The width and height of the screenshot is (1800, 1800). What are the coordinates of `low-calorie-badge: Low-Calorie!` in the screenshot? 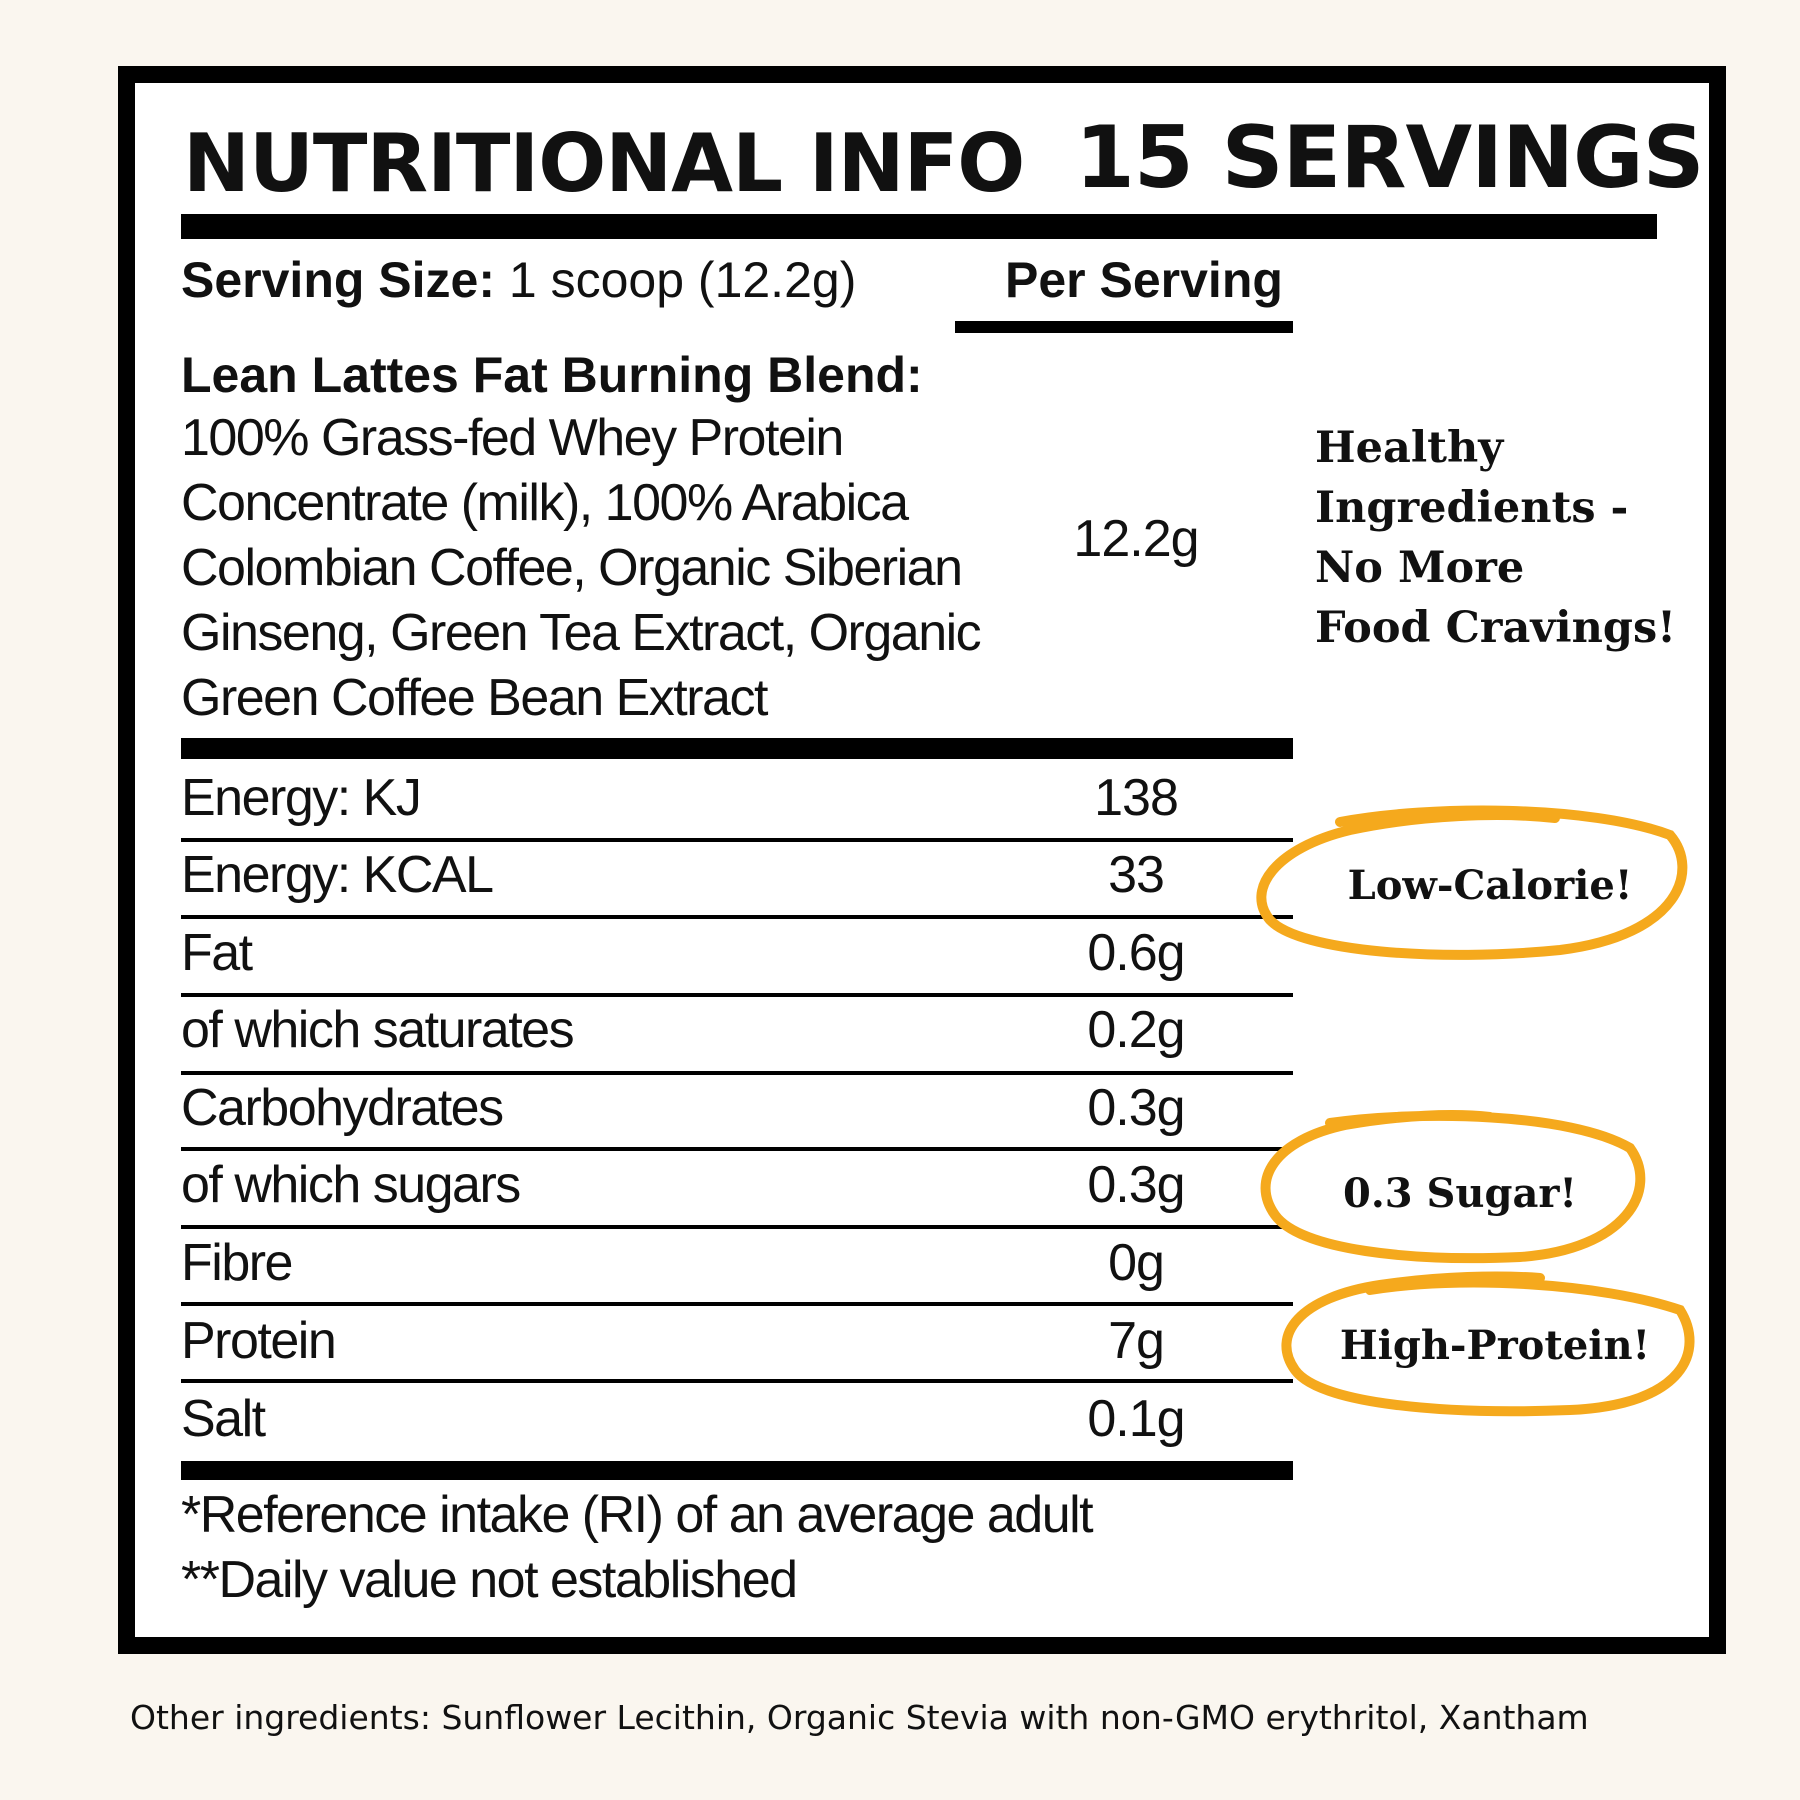 It's located at (1490, 885).